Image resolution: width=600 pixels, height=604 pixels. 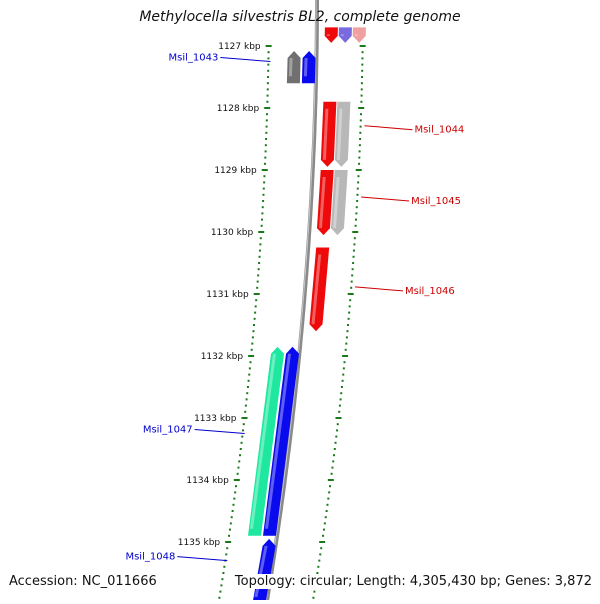 I want to click on kbp-label: 1131 kbp, so click(x=227, y=295).